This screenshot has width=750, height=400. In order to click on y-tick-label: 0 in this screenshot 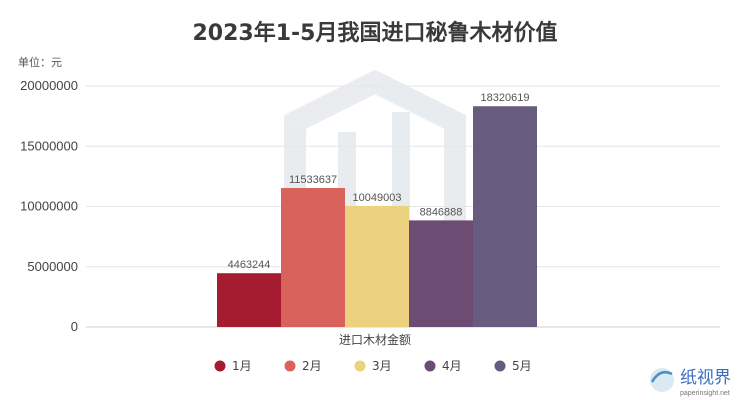, I will do `click(74, 326)`.